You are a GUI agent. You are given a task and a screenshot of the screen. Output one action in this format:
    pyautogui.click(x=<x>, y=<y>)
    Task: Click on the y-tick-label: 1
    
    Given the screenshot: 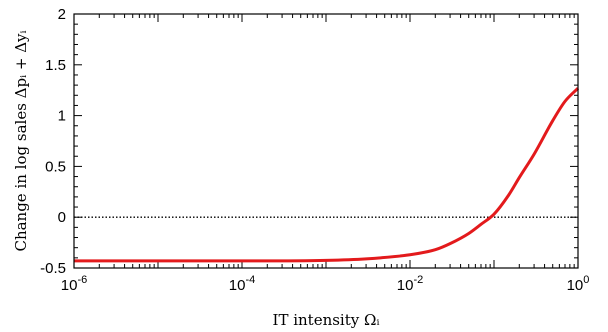 What is the action you would take?
    pyautogui.click(x=62, y=116)
    